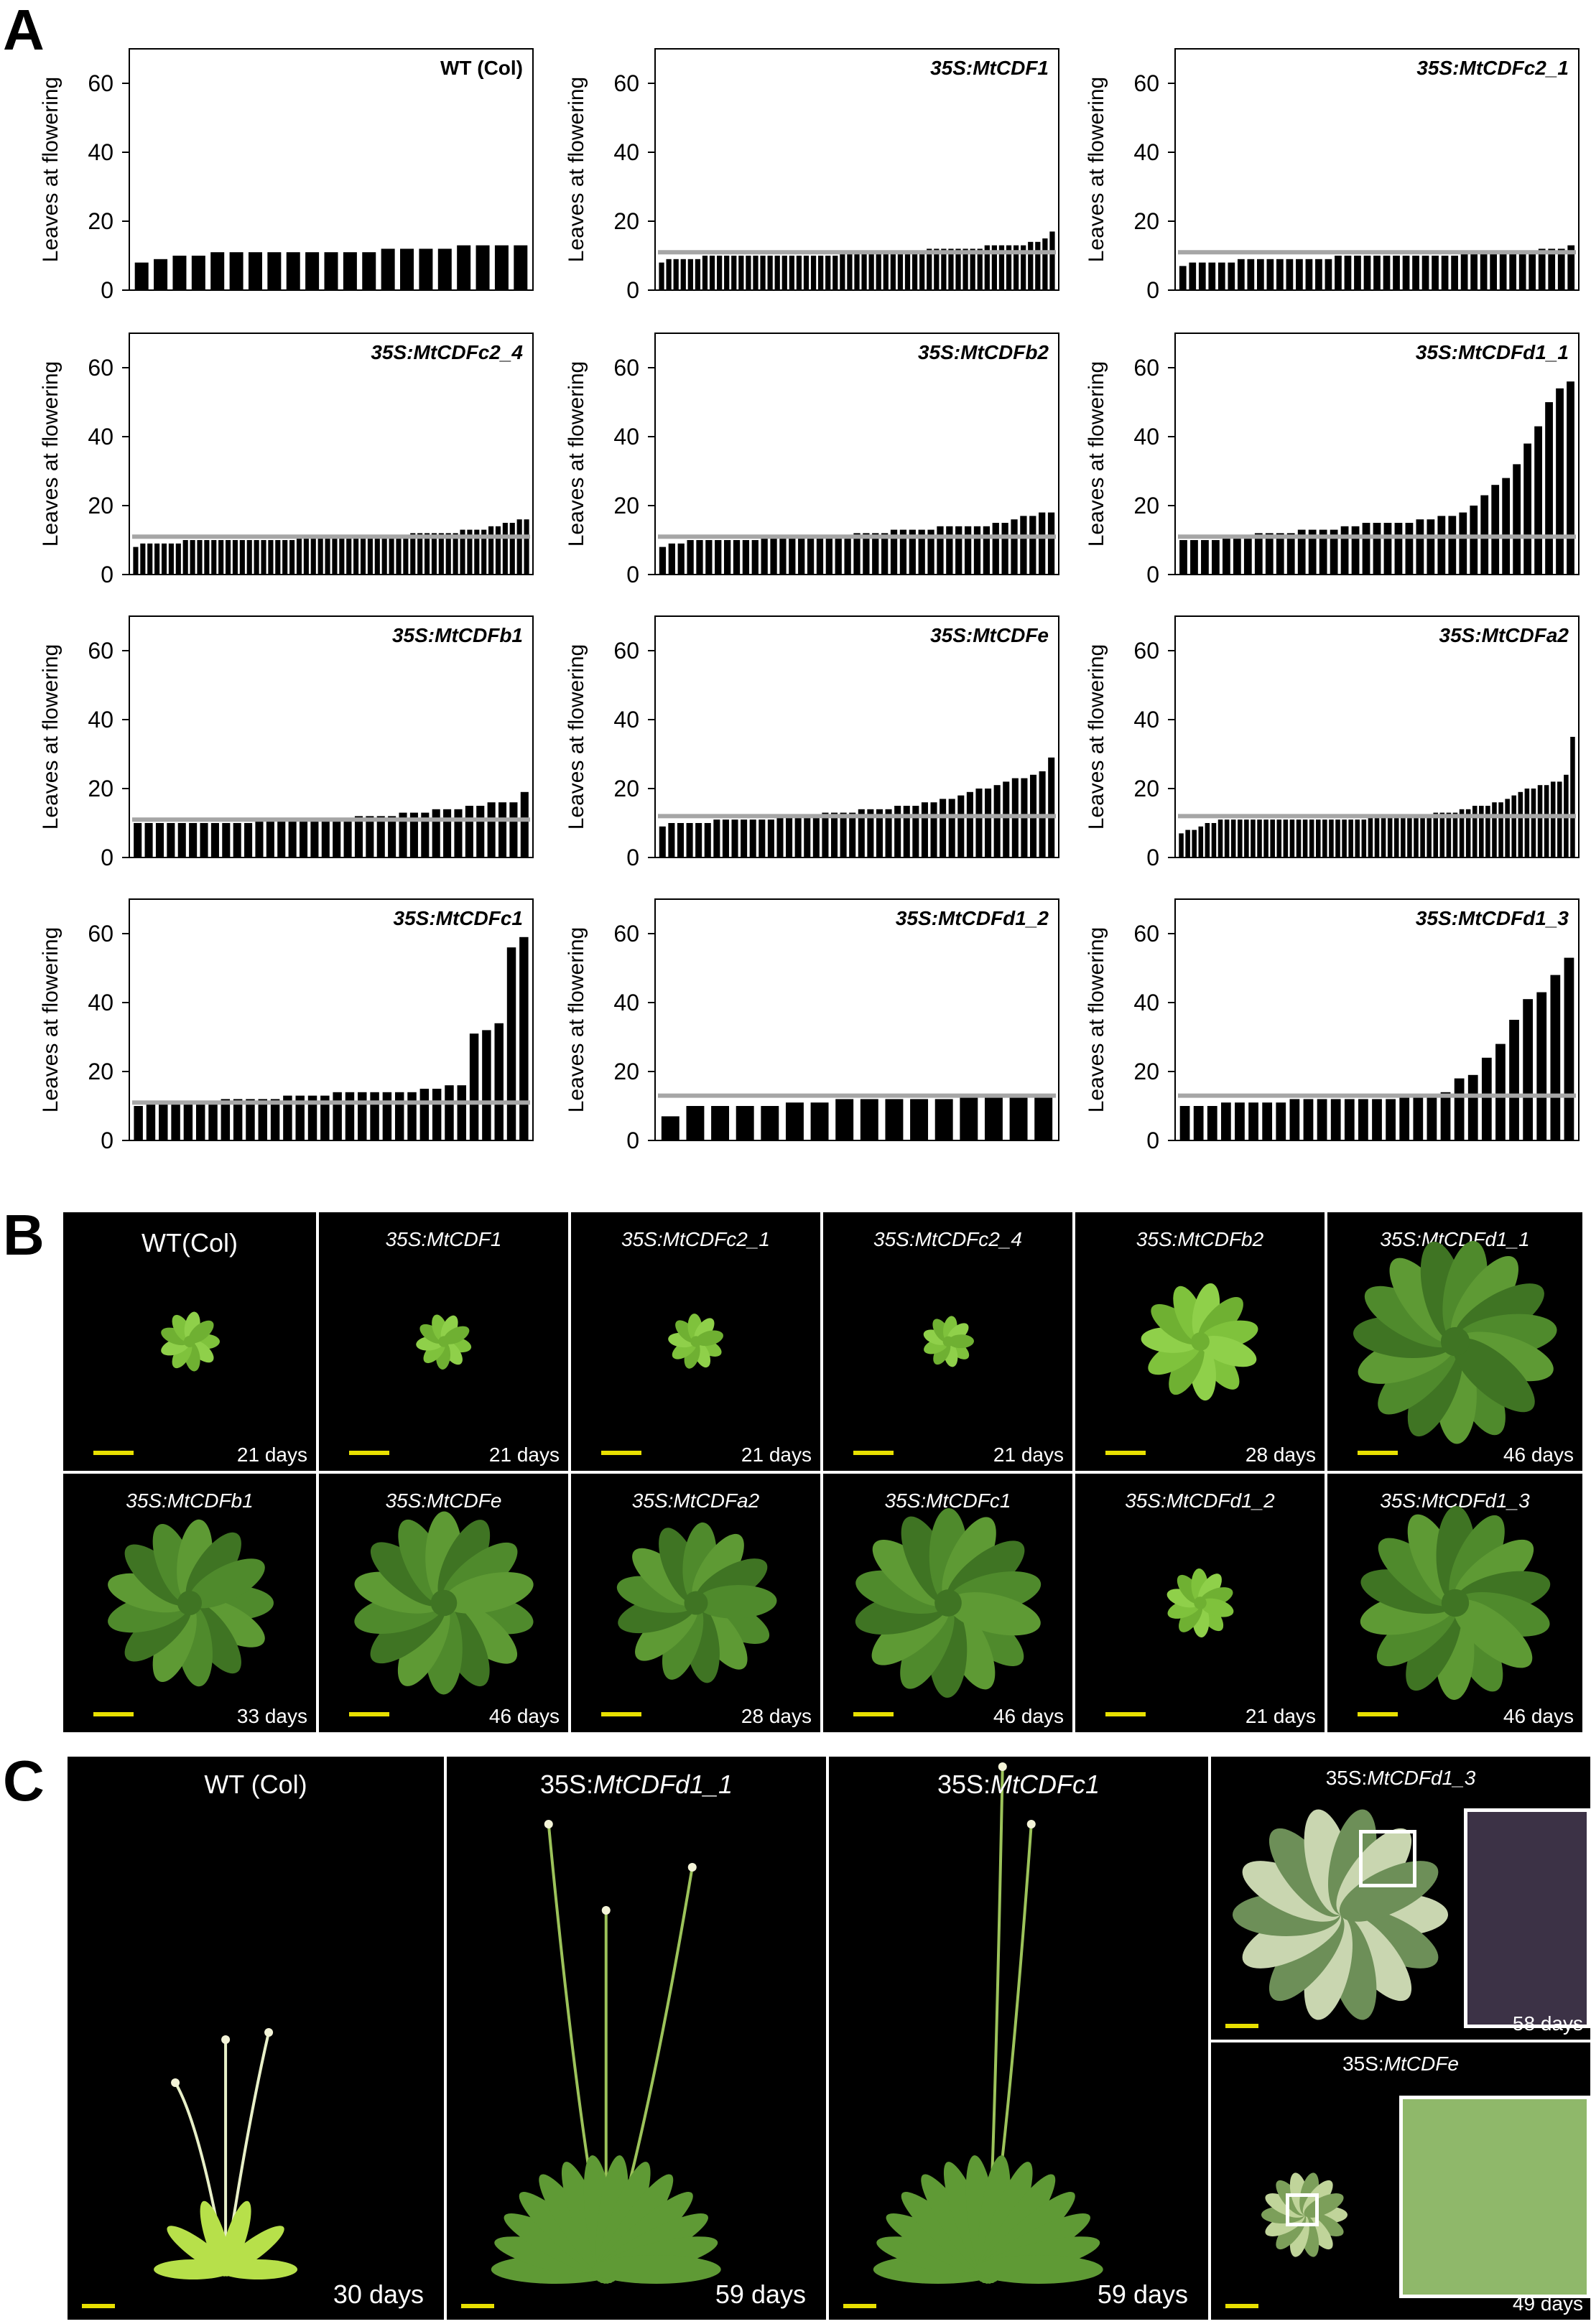 The image size is (1591, 2324). Describe the element at coordinates (24, 1235) in the screenshot. I see `panel-letter-b: B` at that location.